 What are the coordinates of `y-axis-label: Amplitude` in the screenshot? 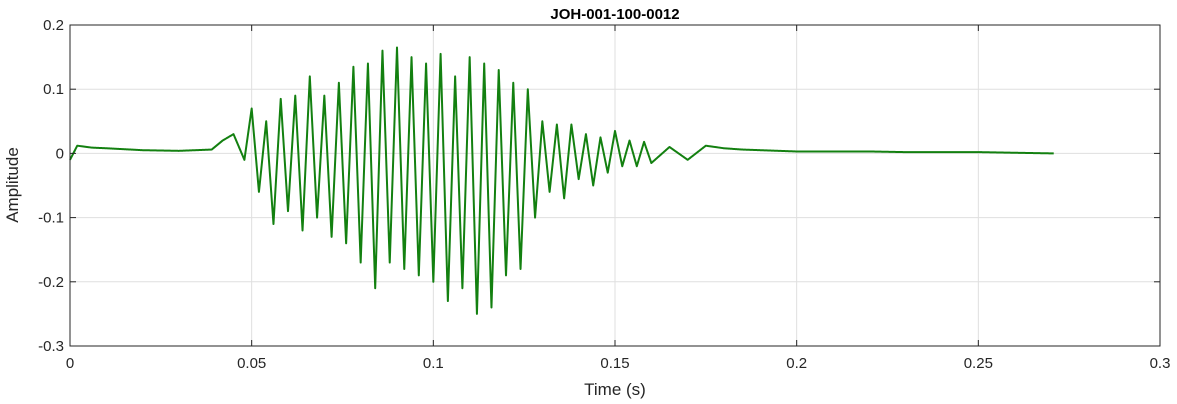 It's located at (12, 185).